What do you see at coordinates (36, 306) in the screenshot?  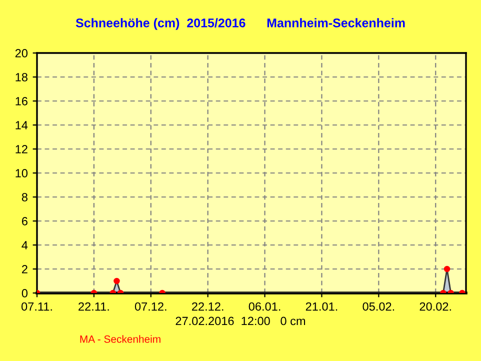 I see `x-tick-label: 07.11.` at bounding box center [36, 306].